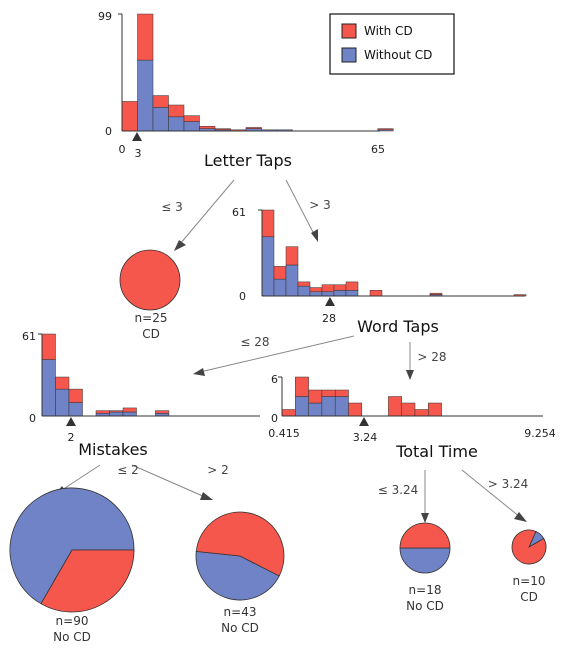  I want to click on letter-taps-xmax: 65, so click(378, 149).